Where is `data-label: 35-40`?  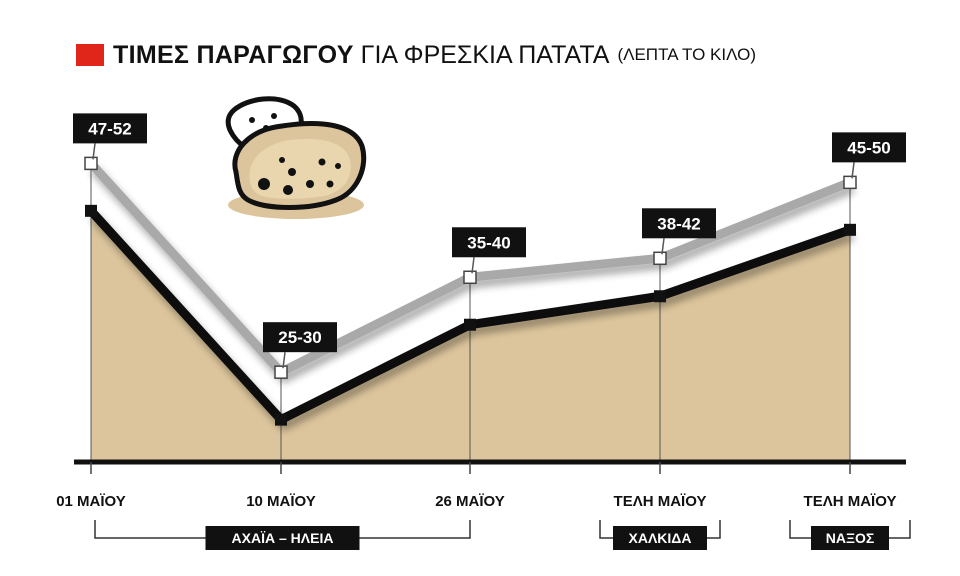 data-label: 35-40 is located at coordinates (488, 242).